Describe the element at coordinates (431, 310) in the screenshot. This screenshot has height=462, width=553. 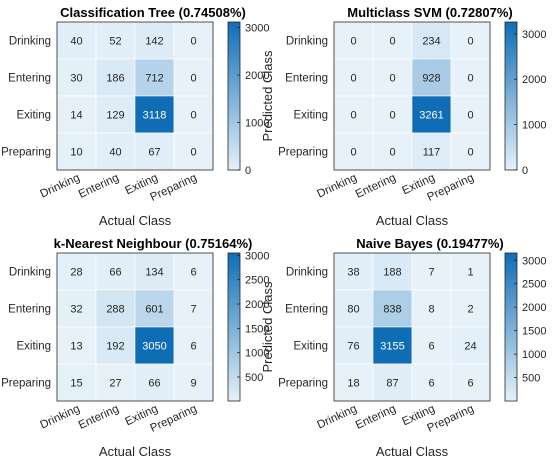
I see `cell-value: 8` at that location.